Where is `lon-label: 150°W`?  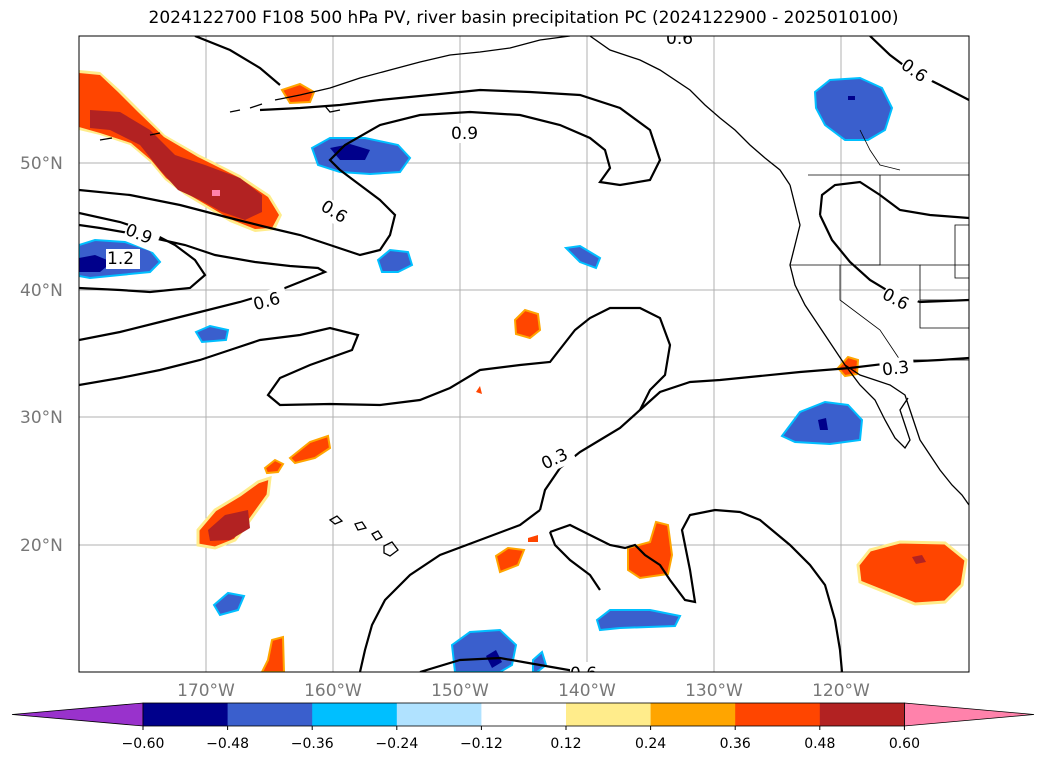 lon-label: 150°W is located at coordinates (460, 691).